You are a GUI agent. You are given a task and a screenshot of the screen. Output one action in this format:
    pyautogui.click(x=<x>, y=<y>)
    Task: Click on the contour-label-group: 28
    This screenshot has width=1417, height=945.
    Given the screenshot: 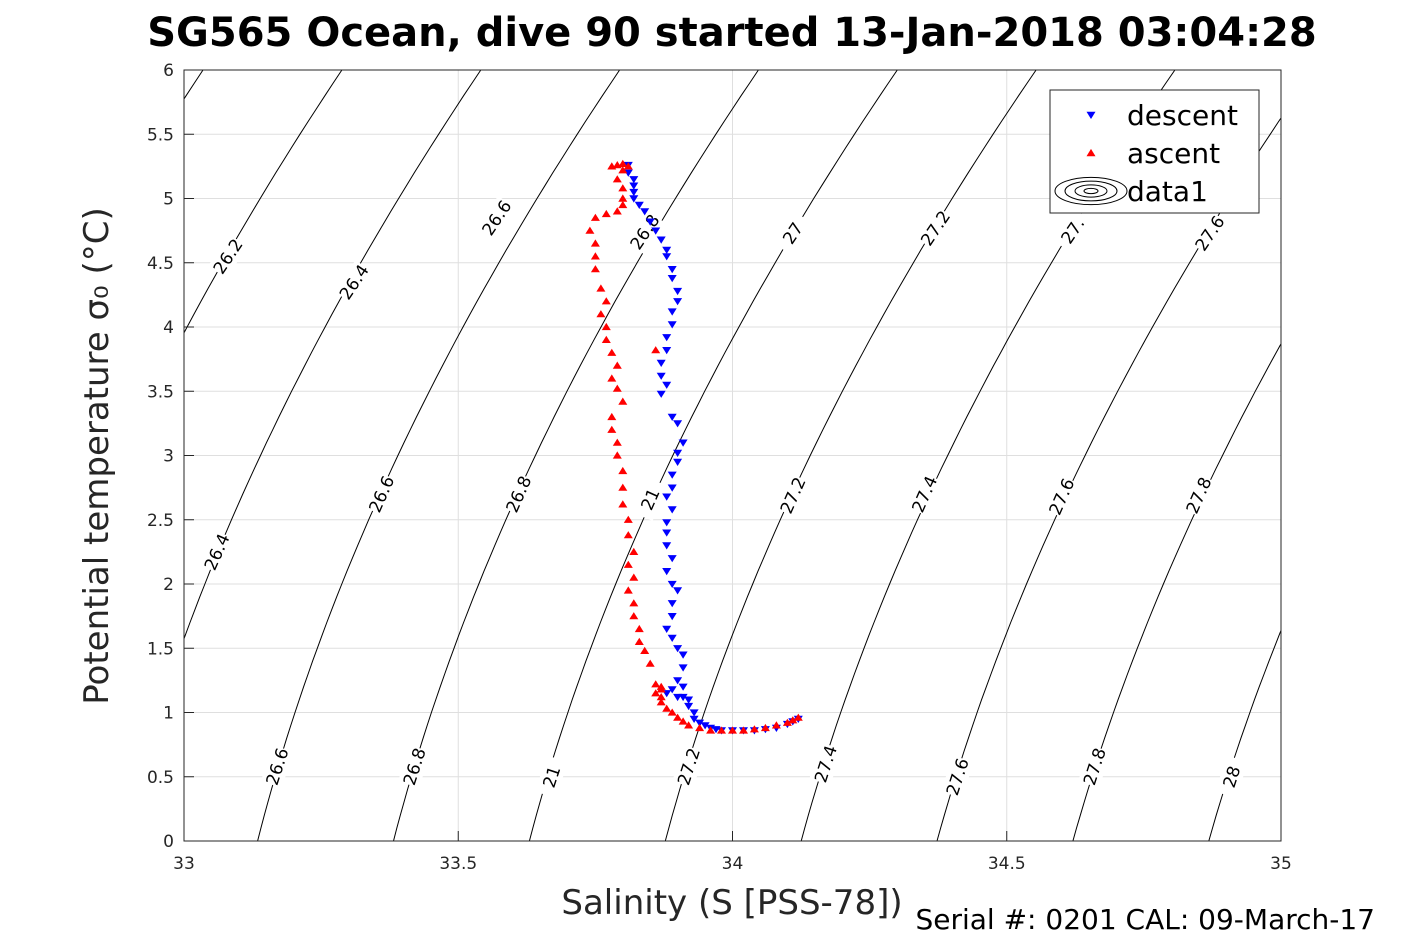 What is the action you would take?
    pyautogui.click(x=1231, y=777)
    